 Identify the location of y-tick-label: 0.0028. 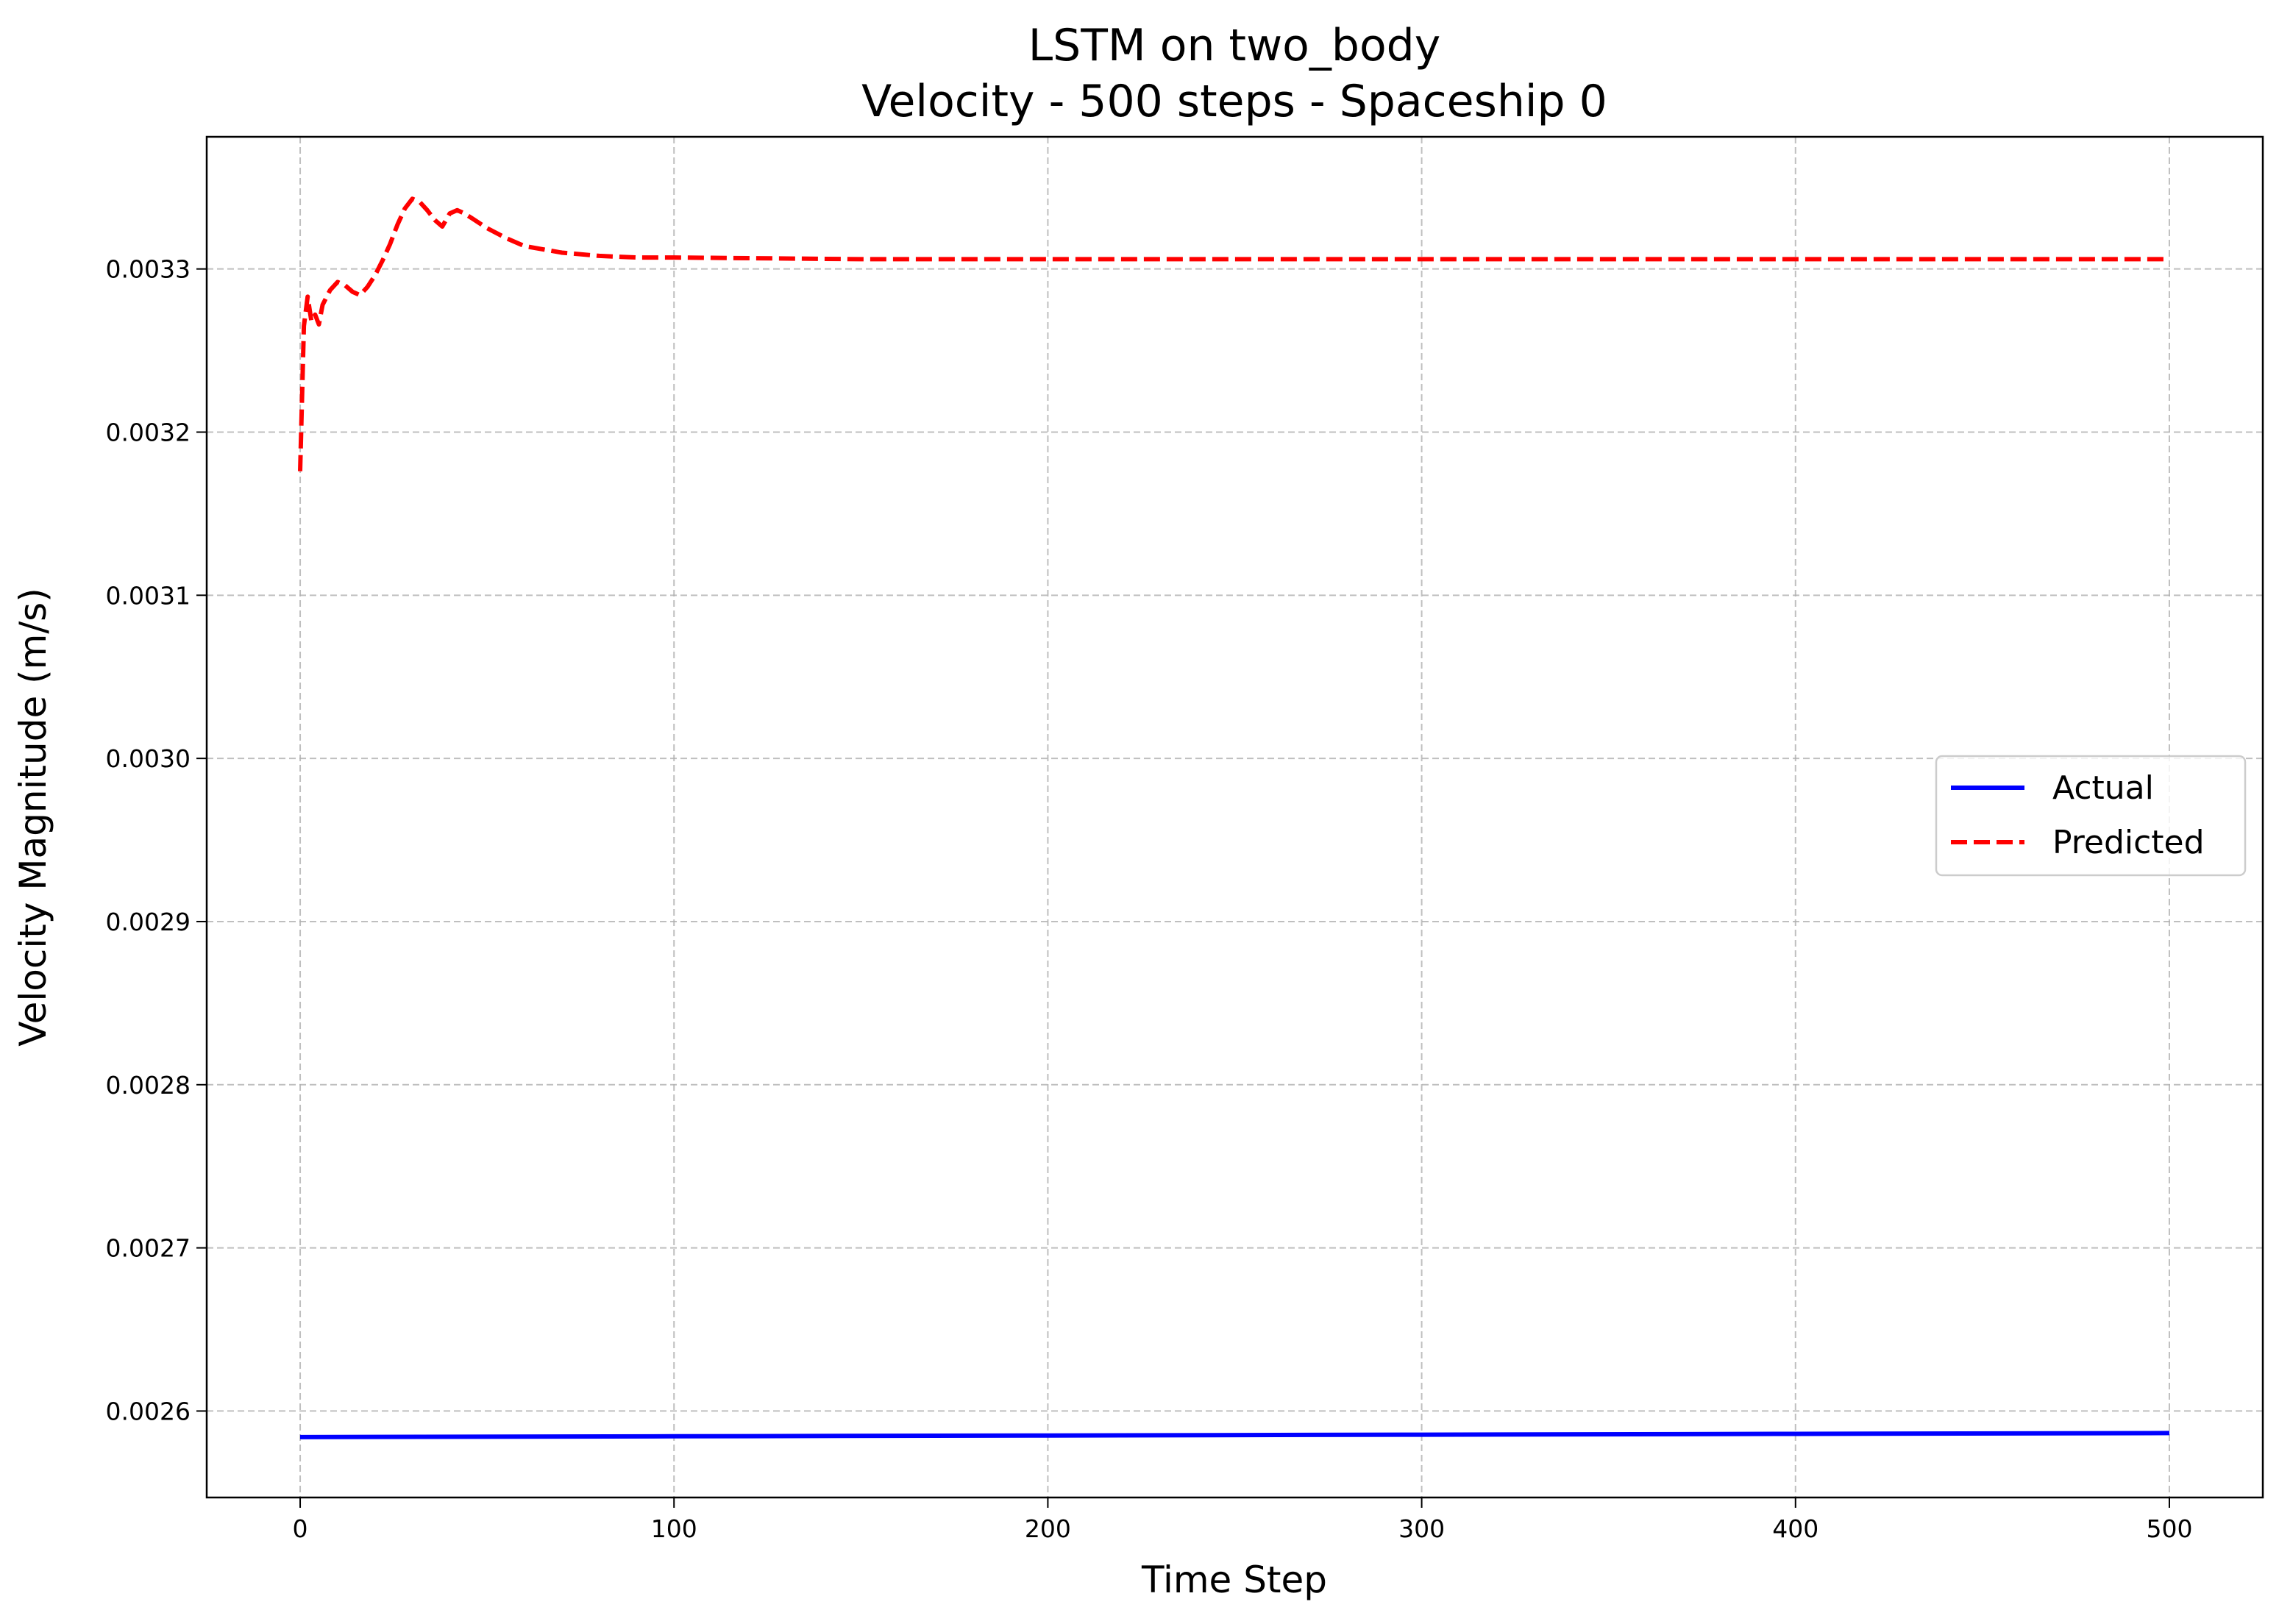
(149, 1085).